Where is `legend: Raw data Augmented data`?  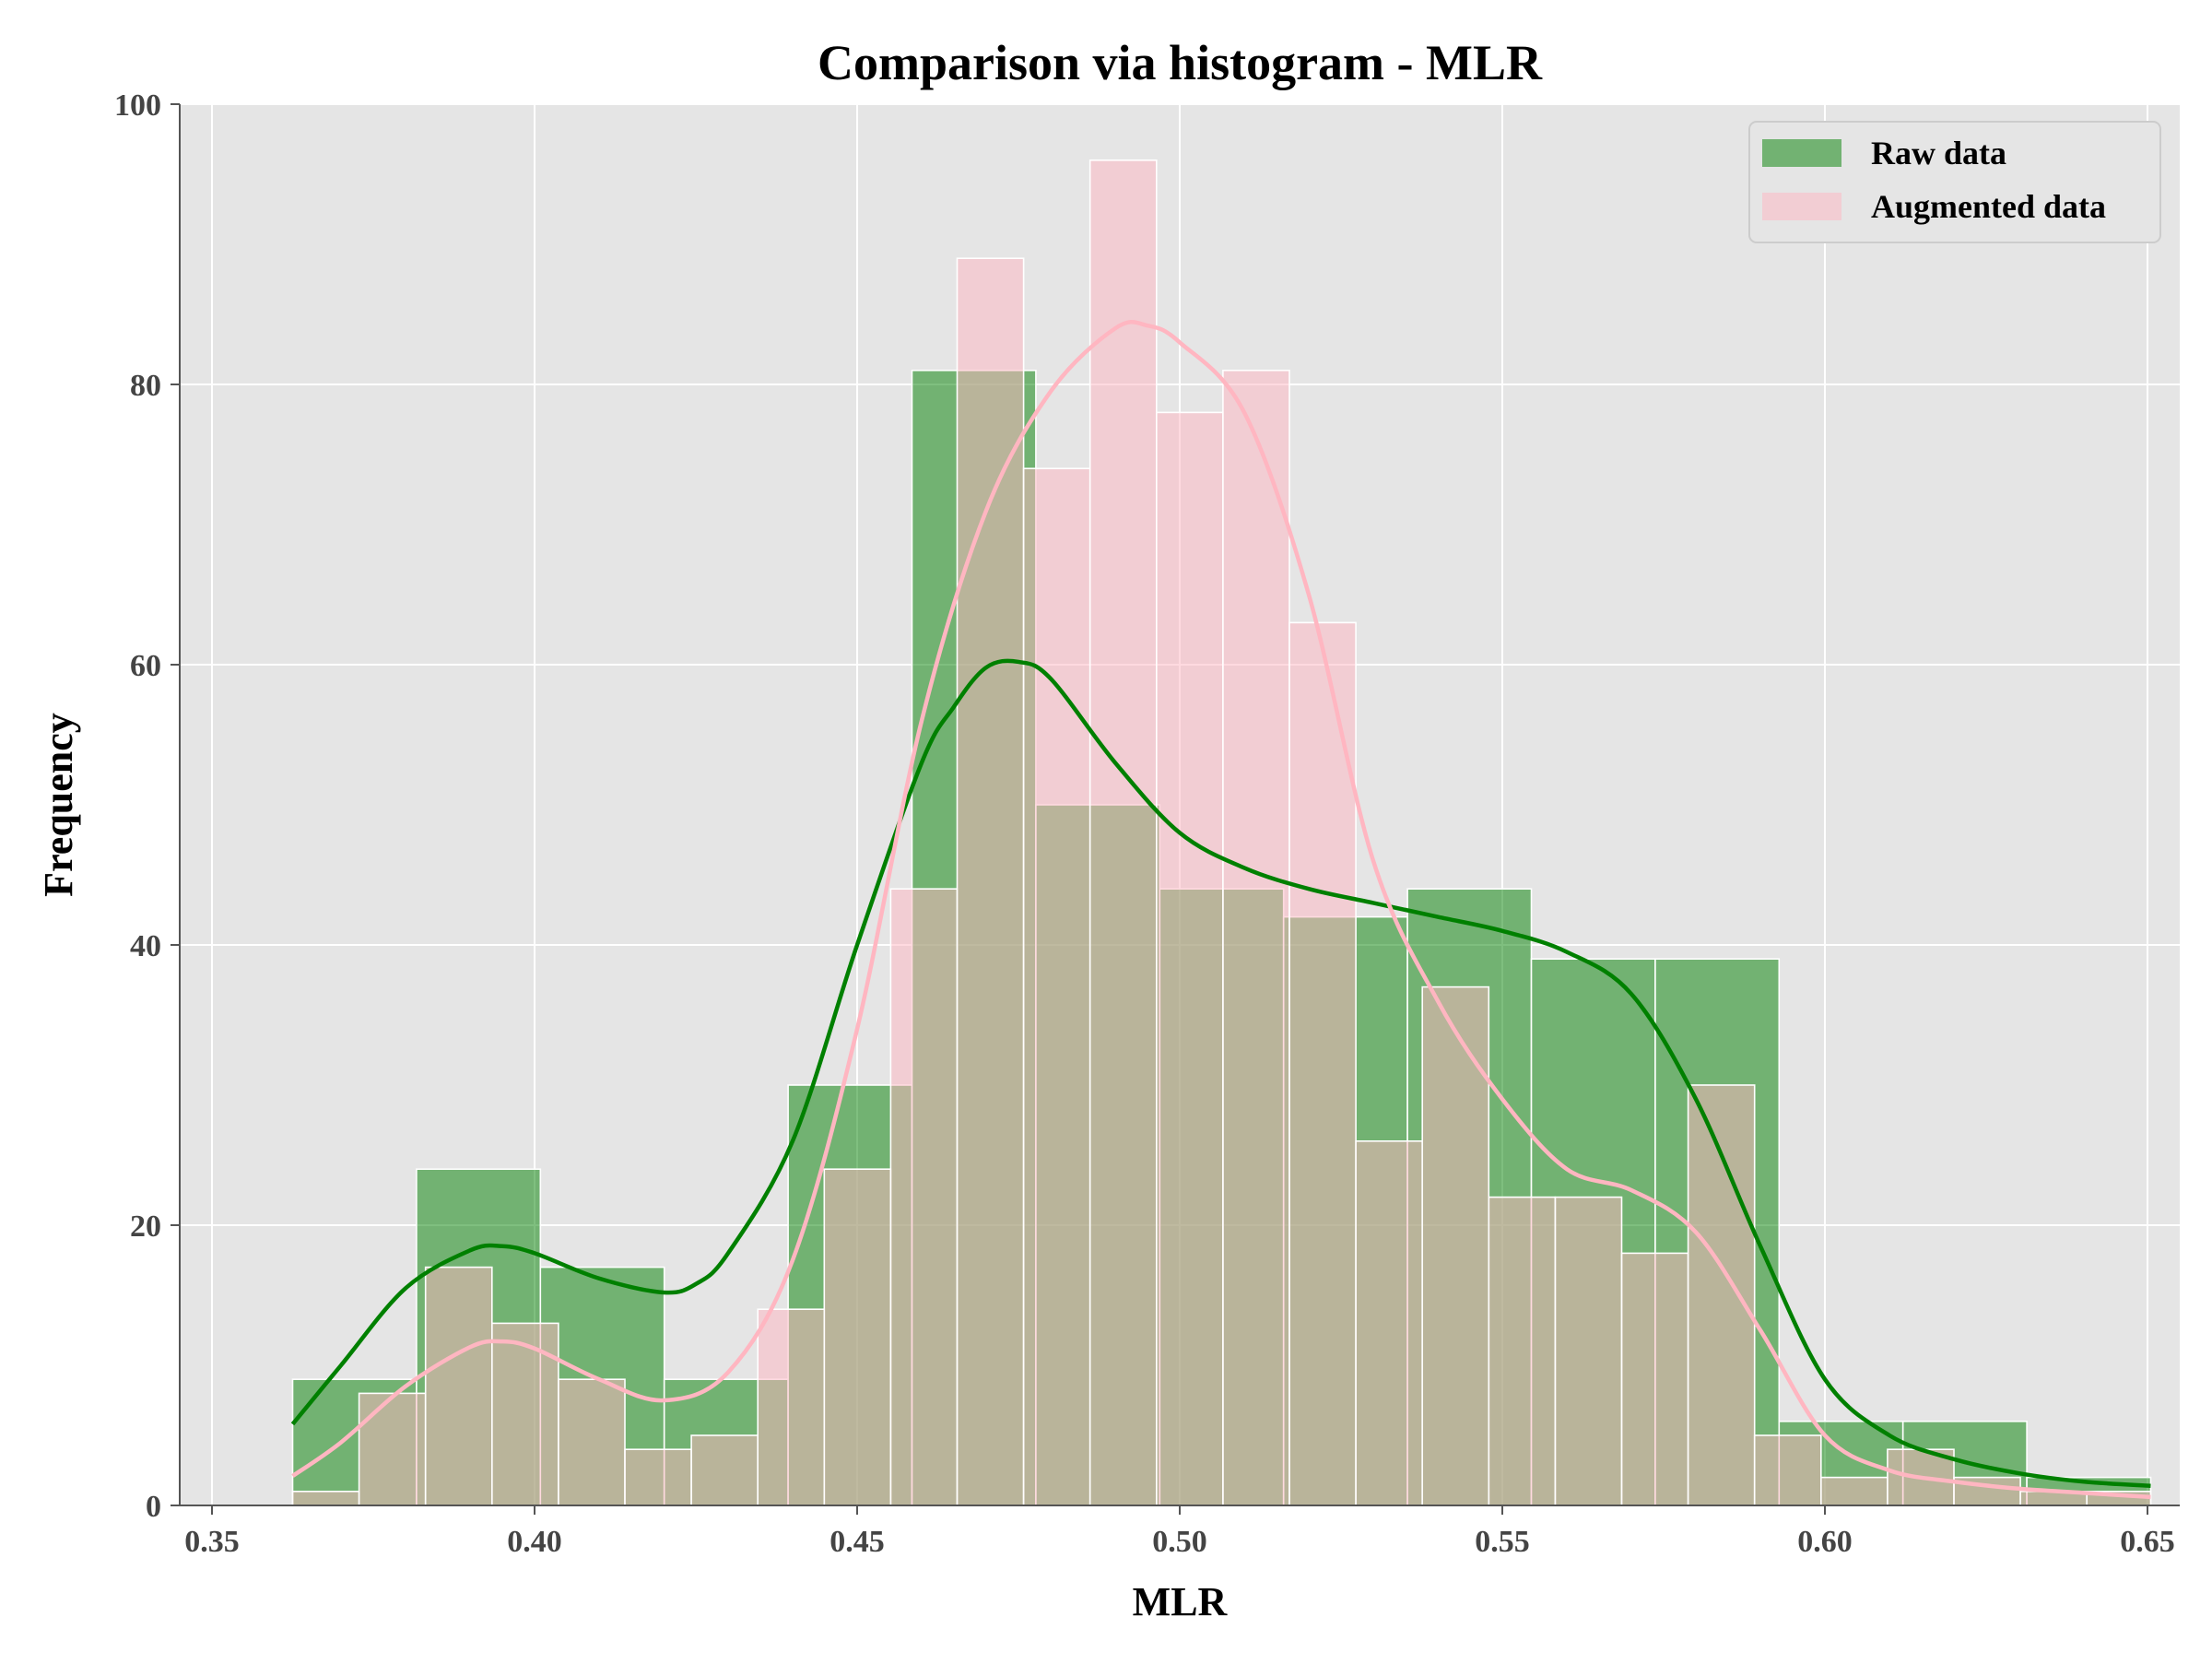 legend: Raw data Augmented data is located at coordinates (1954, 182).